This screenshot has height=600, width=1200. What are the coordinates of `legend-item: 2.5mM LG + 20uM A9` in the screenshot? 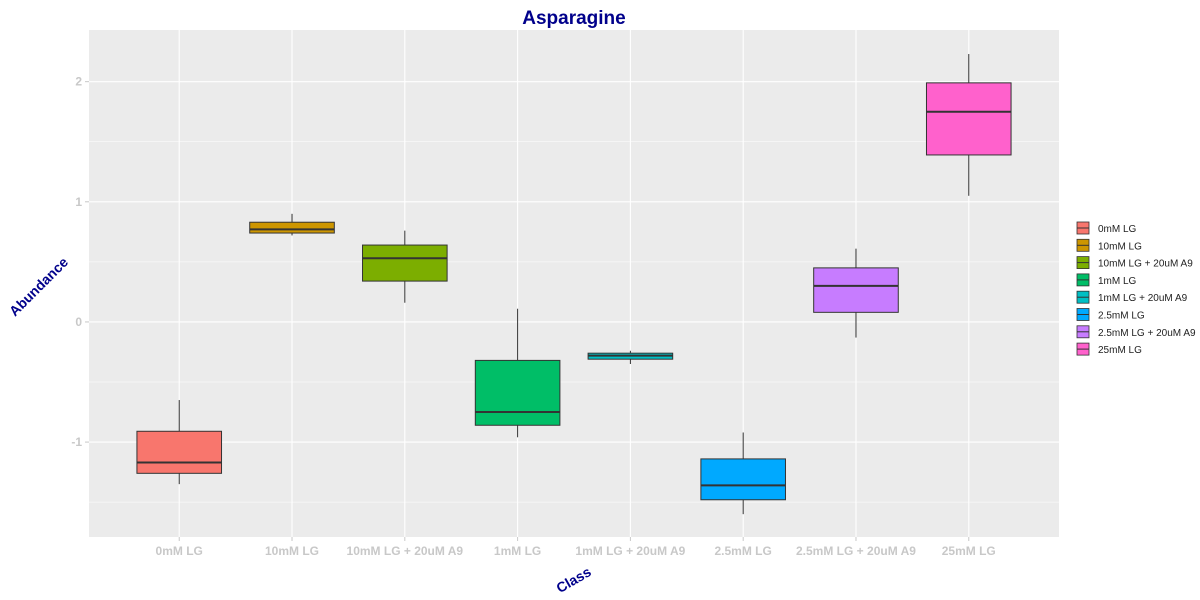 It's located at (1136, 332).